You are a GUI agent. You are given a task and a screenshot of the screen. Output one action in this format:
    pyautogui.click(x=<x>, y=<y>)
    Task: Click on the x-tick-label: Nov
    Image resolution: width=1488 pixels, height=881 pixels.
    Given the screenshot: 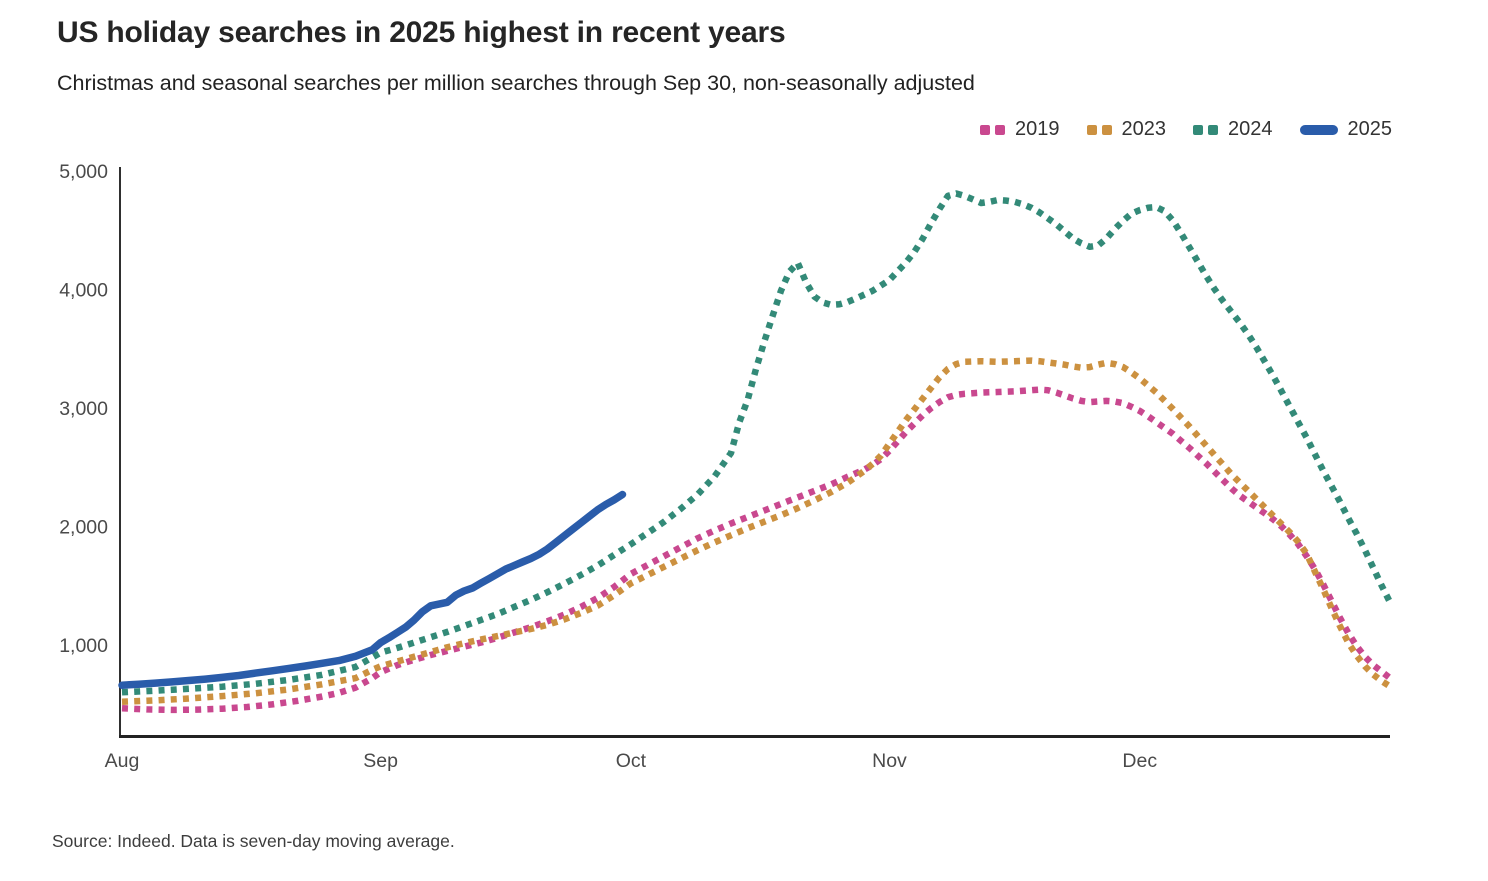 What is the action you would take?
    pyautogui.click(x=889, y=761)
    